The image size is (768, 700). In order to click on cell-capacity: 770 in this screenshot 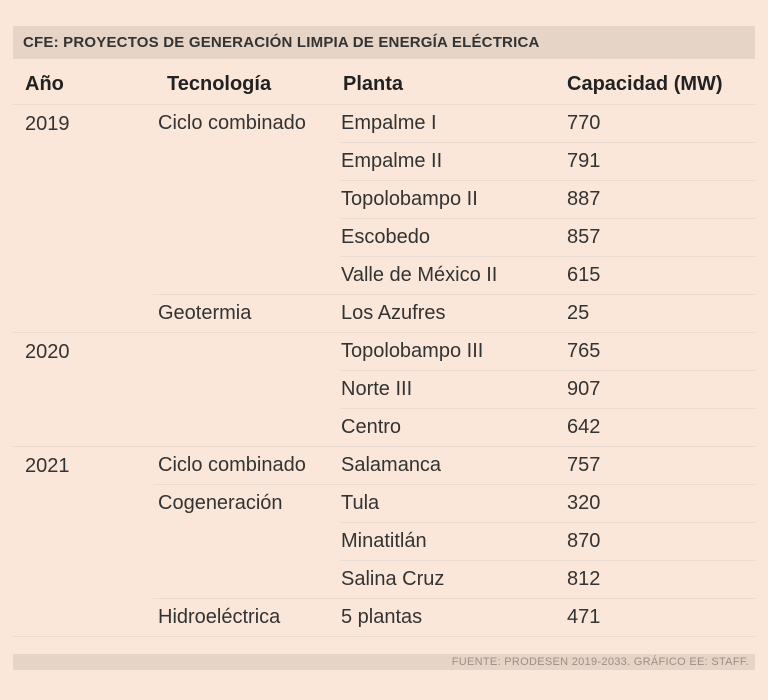, I will do `click(659, 124)`.